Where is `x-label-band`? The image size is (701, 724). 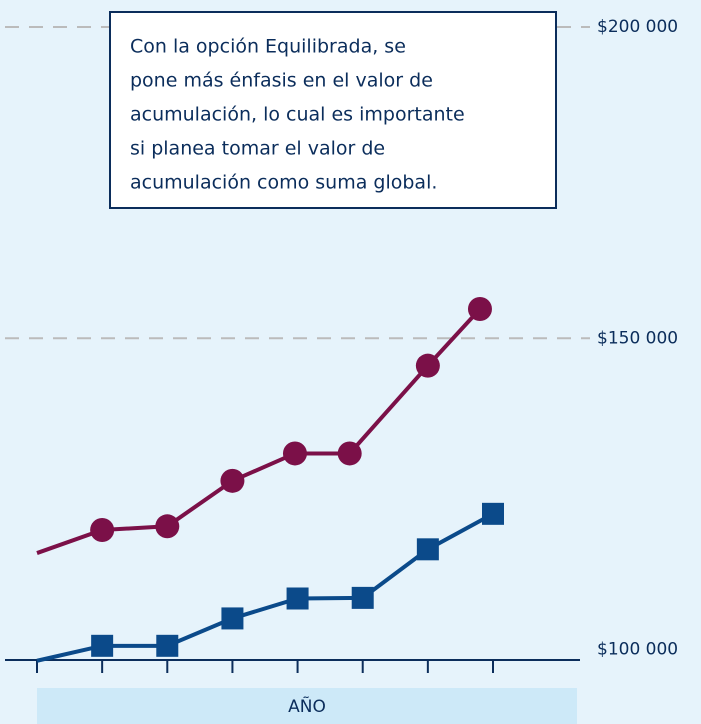
x-label-band is located at coordinates (307, 706).